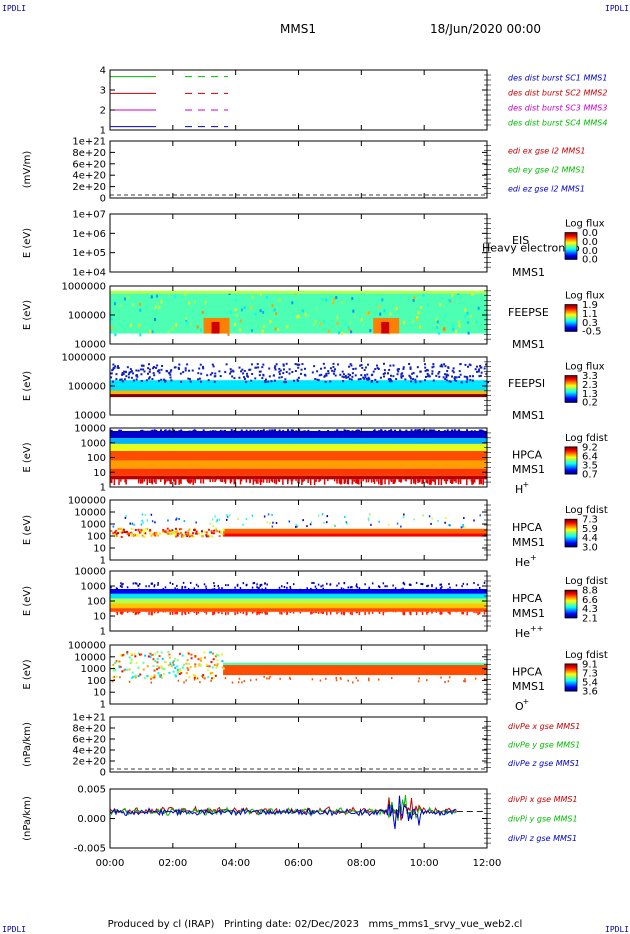 This screenshot has width=630, height=934. I want to click on legend-entry: divPe x gse MMS1, so click(544, 726).